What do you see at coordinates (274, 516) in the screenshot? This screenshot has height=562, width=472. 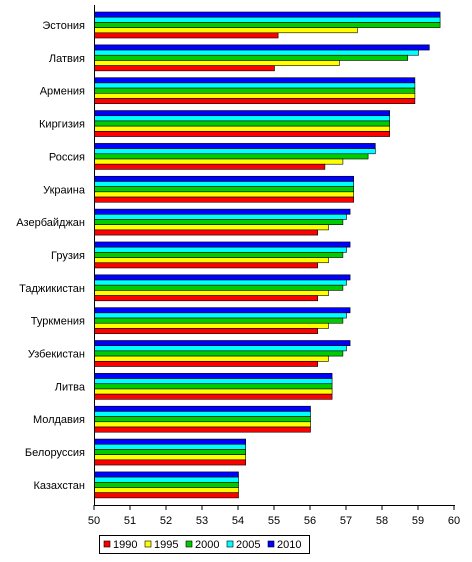 I see `x-axis-ticks: 50 51 52 53 54 55 56 57 58 59 60` at bounding box center [274, 516].